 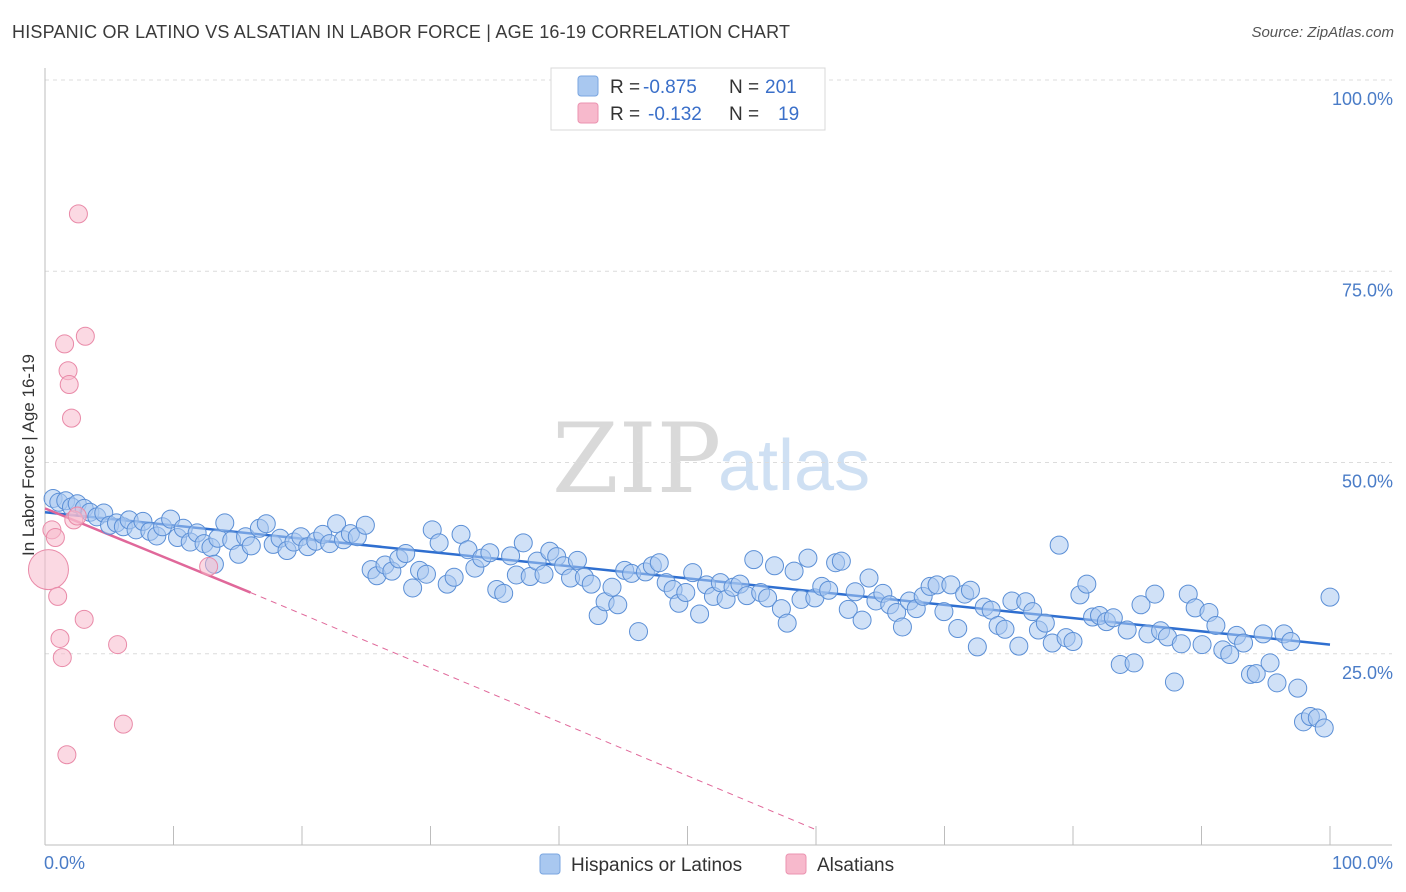 I want to click on bottom-legend-swatch-hispanic, so click(x=550, y=864).